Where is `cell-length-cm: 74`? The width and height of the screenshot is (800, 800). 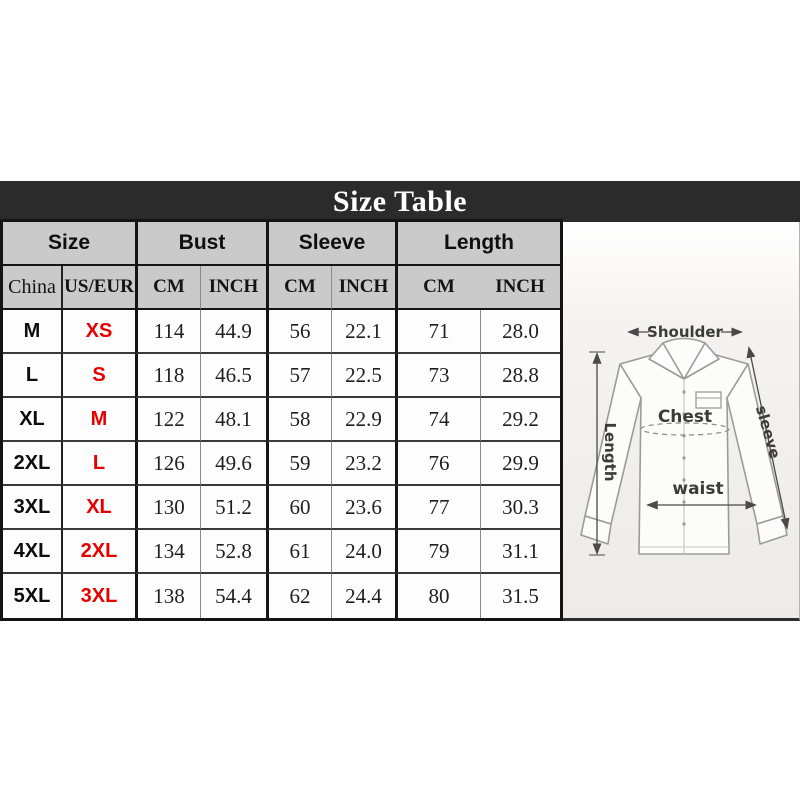
cell-length-cm: 74 is located at coordinates (437, 420).